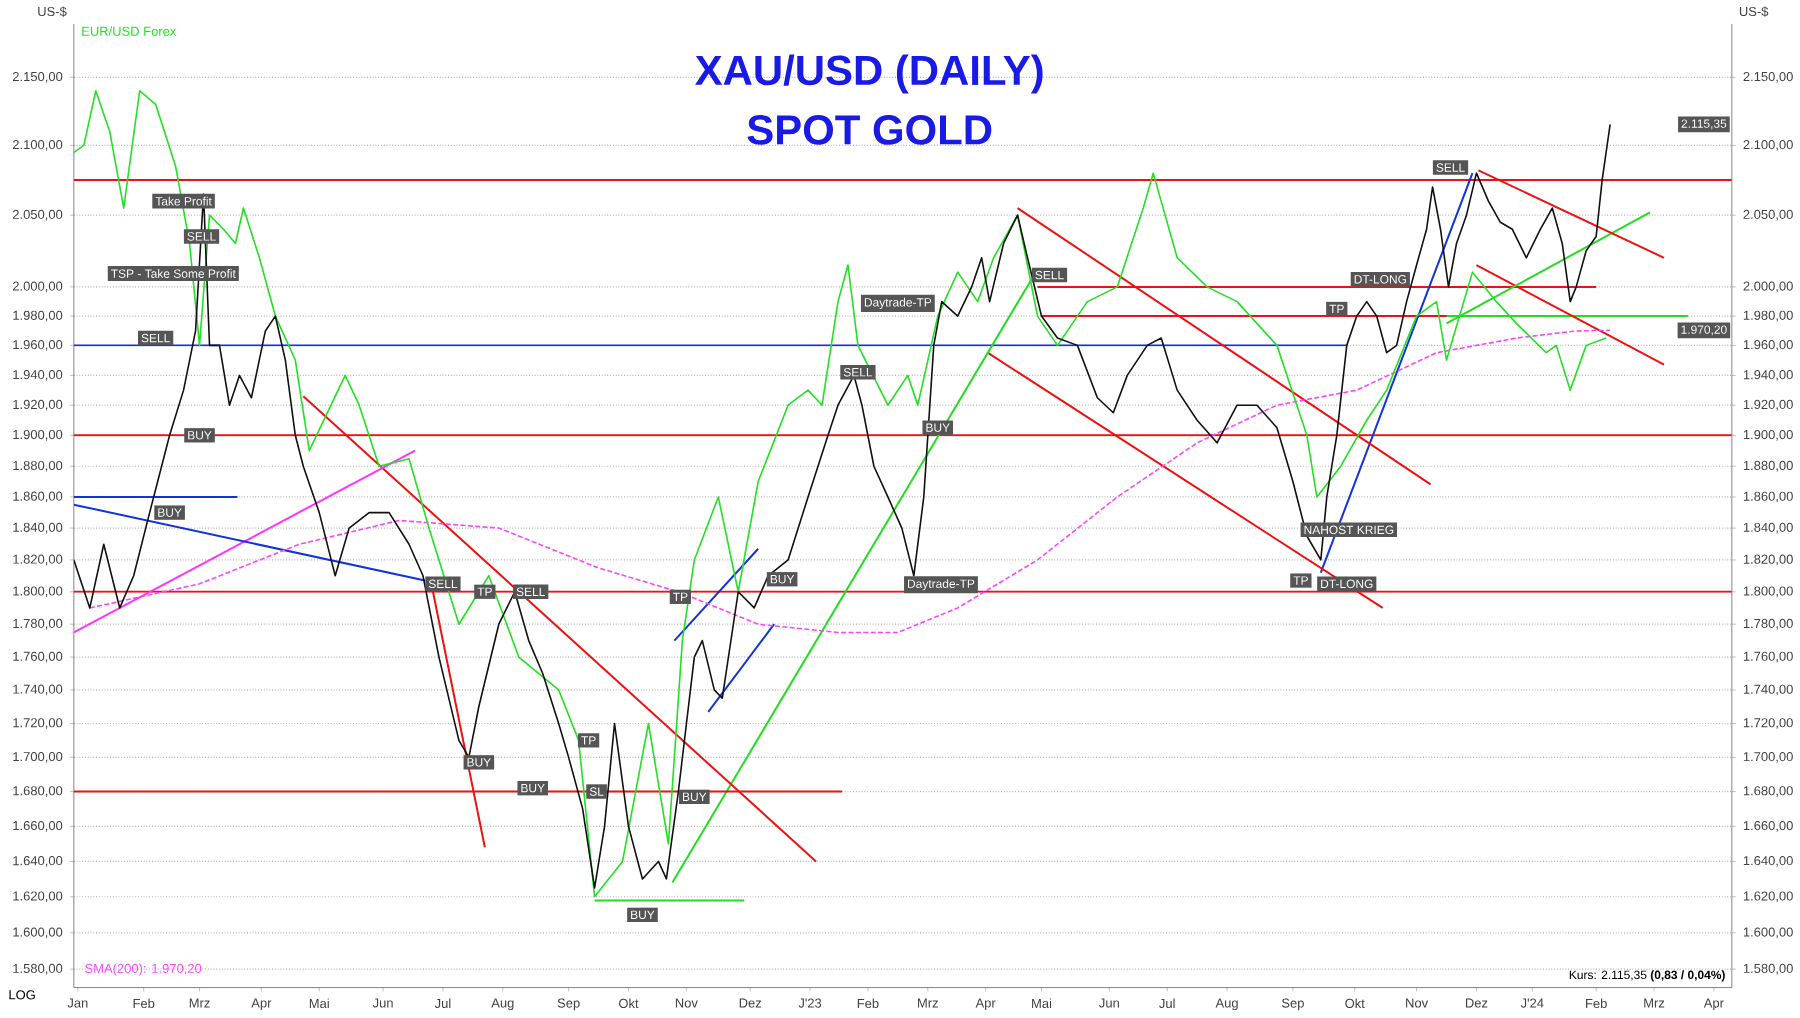 Image resolution: width=1800 pixels, height=1018 pixels. I want to click on text: XAU/USD (DAILY), so click(869, 74).